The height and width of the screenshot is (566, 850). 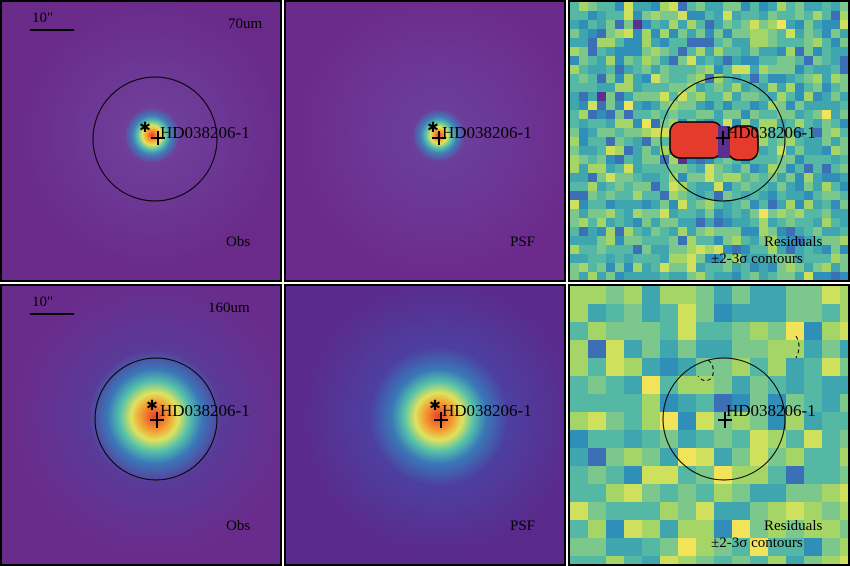 I want to click on residual-contour, so click(x=797, y=347).